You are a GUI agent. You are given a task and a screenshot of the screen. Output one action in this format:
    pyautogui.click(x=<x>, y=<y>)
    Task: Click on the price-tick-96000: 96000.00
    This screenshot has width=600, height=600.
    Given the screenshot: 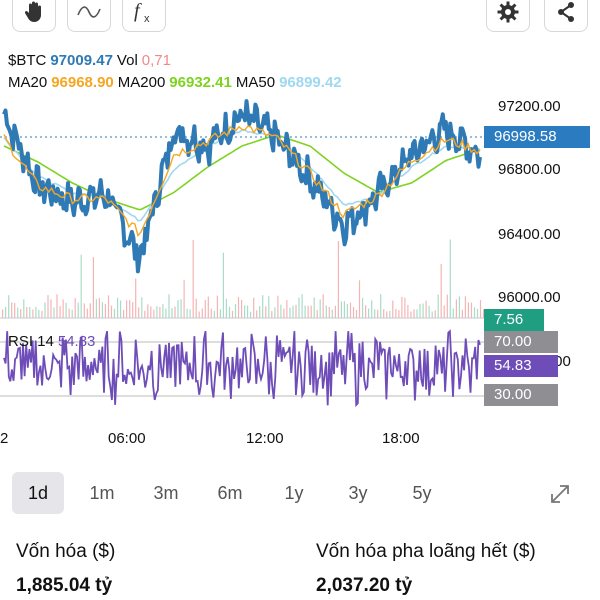 What is the action you would take?
    pyautogui.click(x=529, y=297)
    